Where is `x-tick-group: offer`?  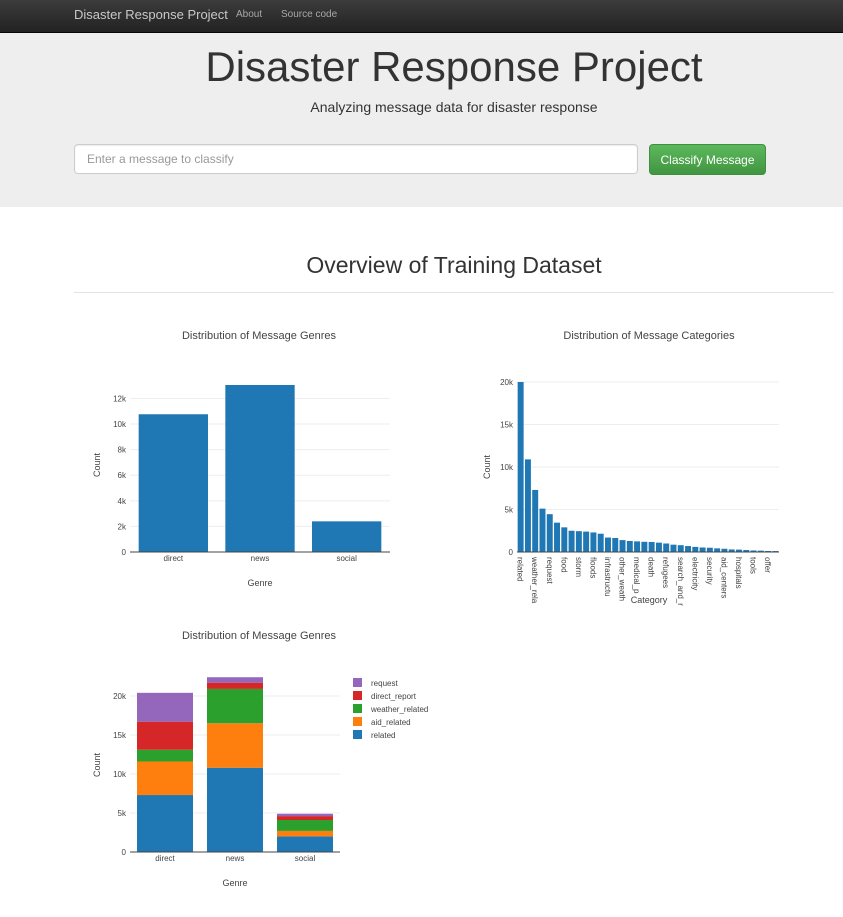
x-tick-group: offer is located at coordinates (767, 565).